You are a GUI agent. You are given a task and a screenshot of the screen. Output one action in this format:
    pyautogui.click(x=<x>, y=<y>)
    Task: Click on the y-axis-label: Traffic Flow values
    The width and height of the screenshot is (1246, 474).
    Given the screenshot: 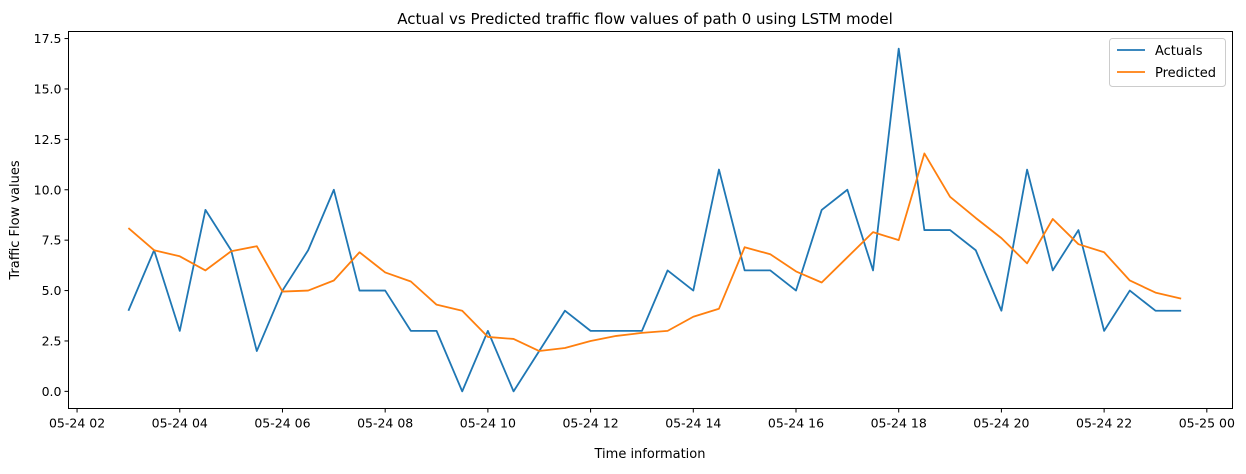 What is the action you would take?
    pyautogui.click(x=15, y=220)
    